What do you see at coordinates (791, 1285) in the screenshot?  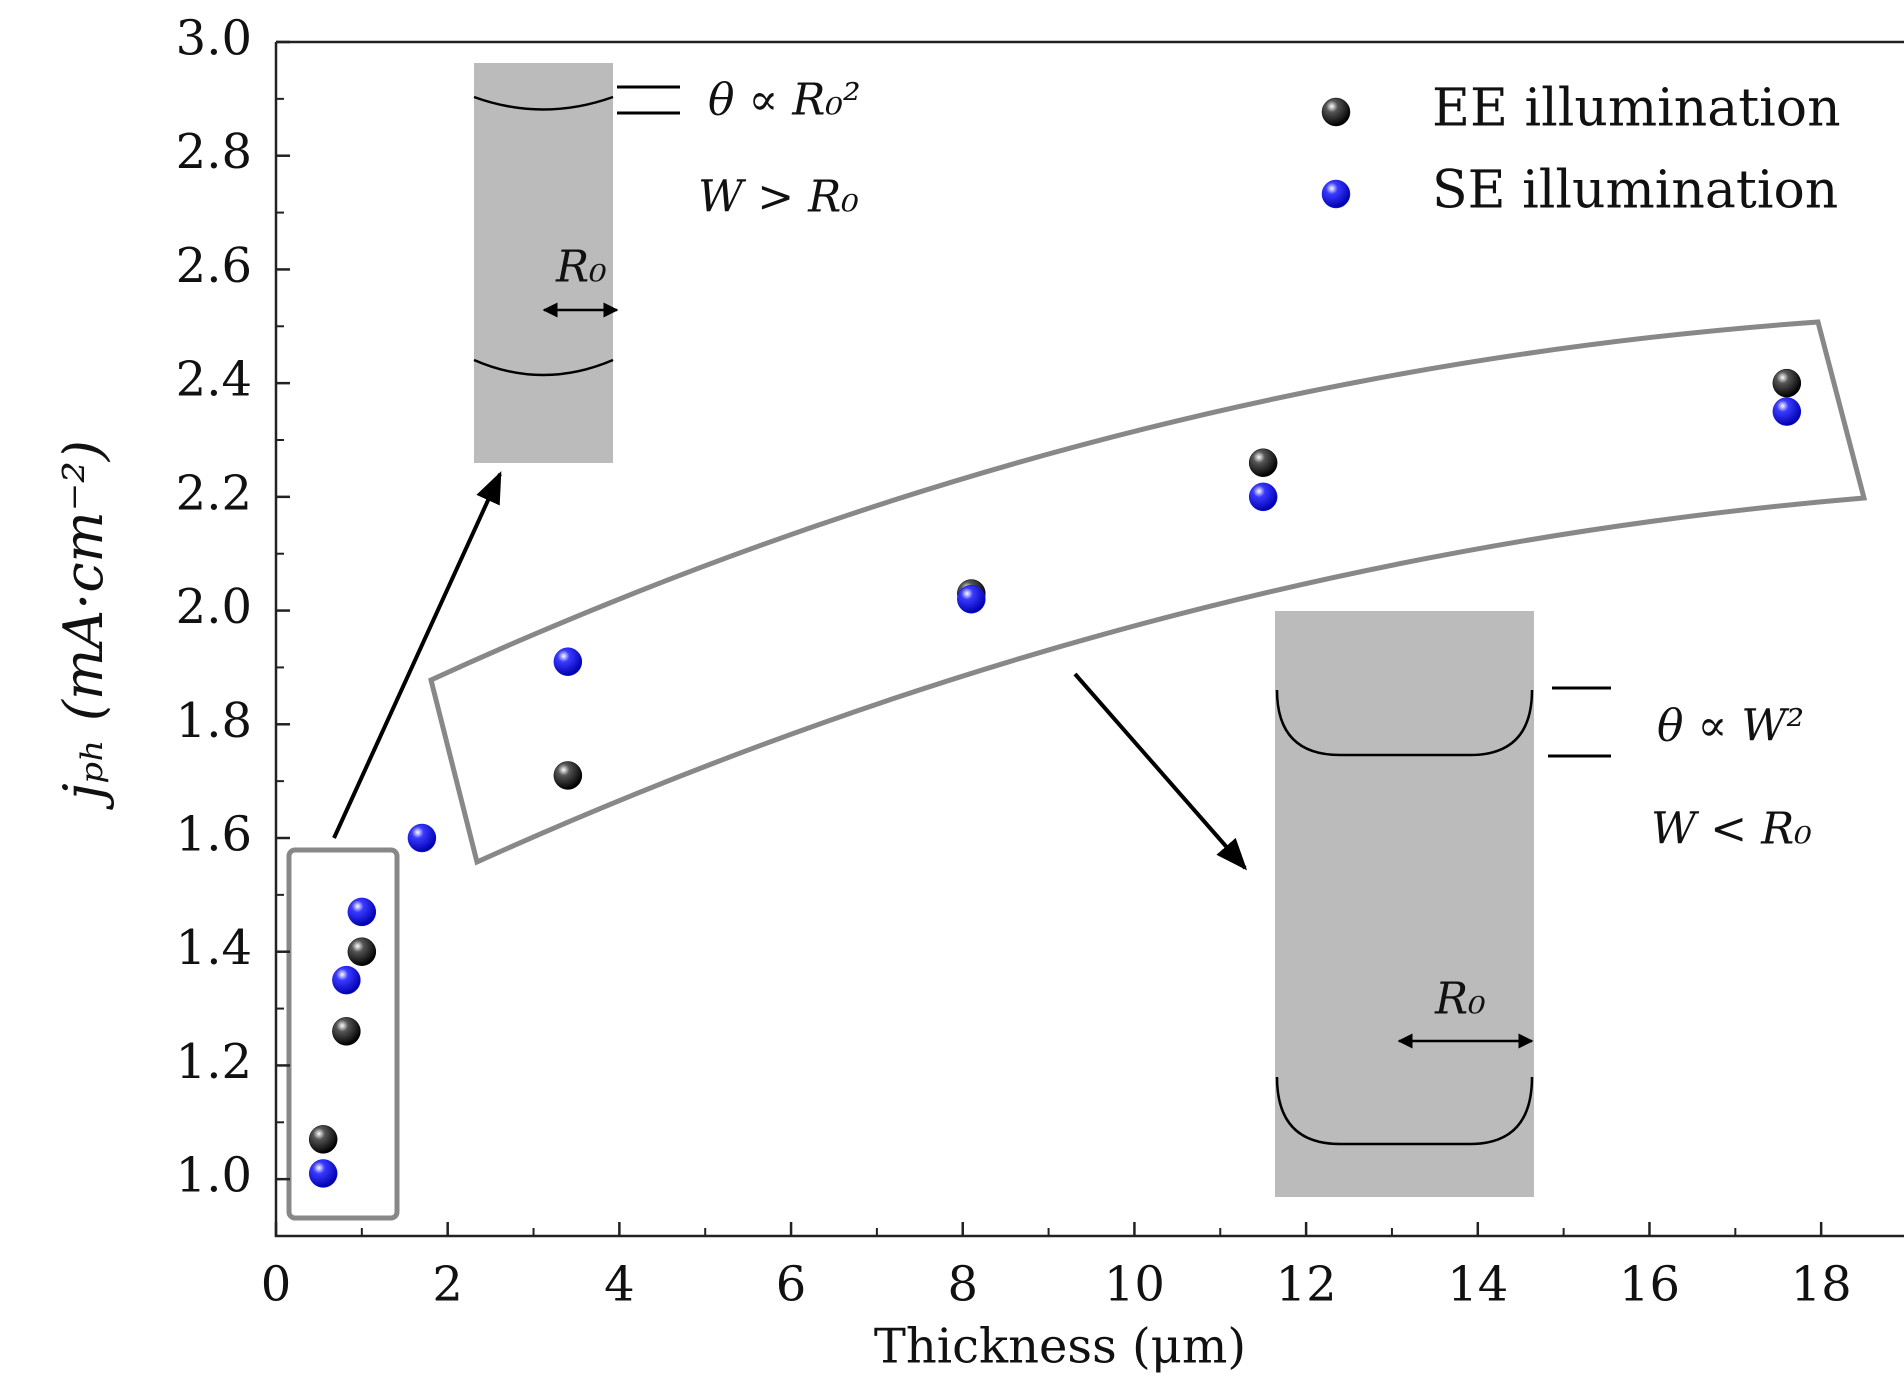 I see `x-tick-label: 6` at bounding box center [791, 1285].